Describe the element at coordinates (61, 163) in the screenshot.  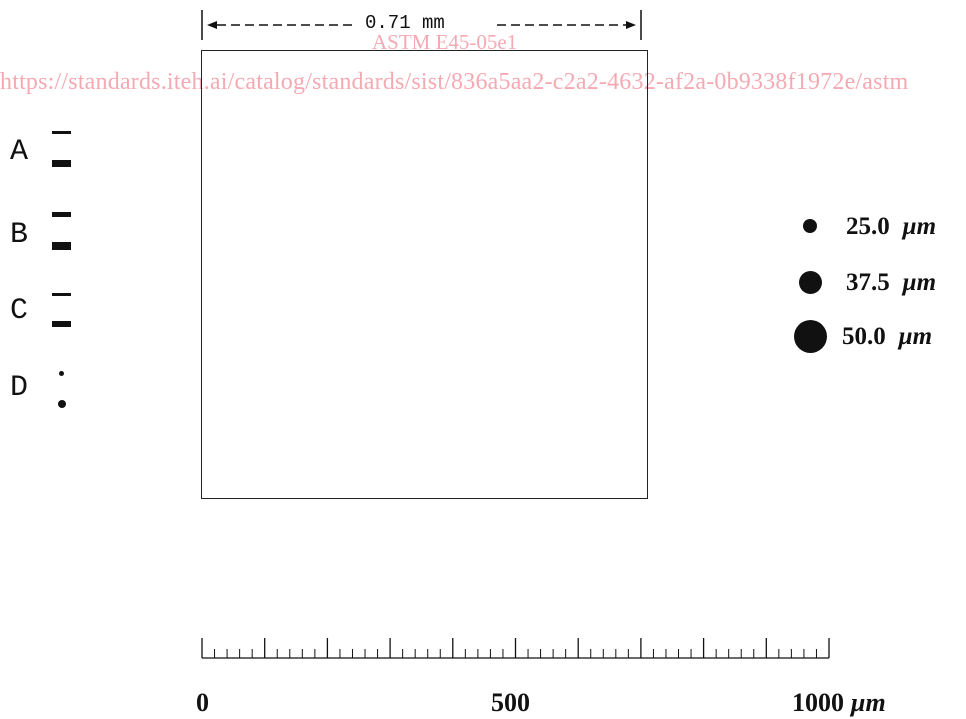
I see `type-a-heavy-bar` at that location.